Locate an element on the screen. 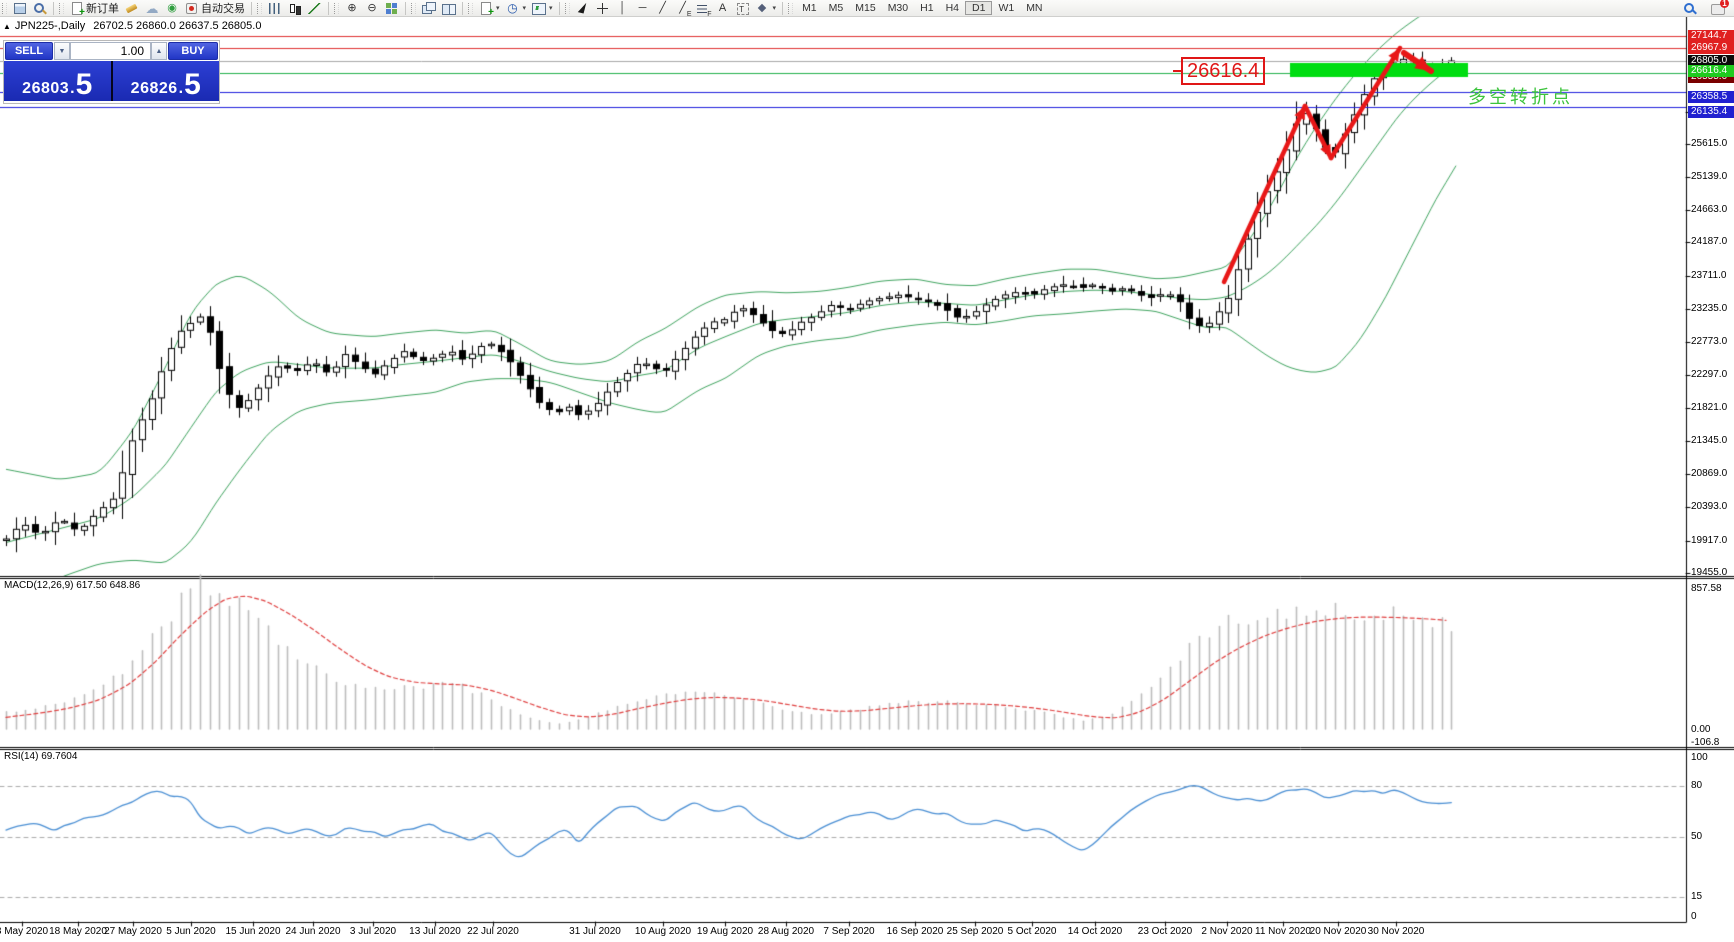  autotrading-button: 自动交易 is located at coordinates (215, 8).